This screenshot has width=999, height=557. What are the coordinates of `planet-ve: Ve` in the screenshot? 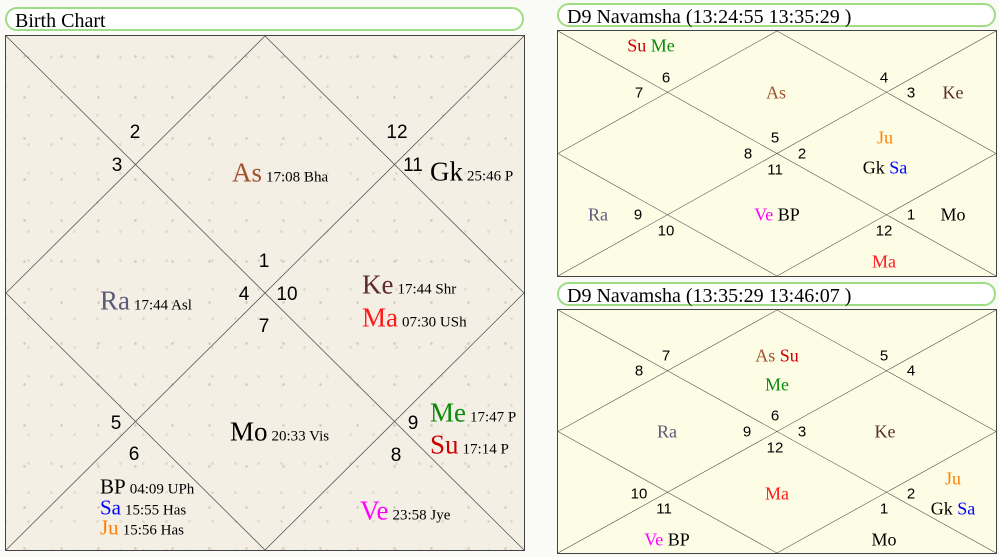 It's located at (764, 214).